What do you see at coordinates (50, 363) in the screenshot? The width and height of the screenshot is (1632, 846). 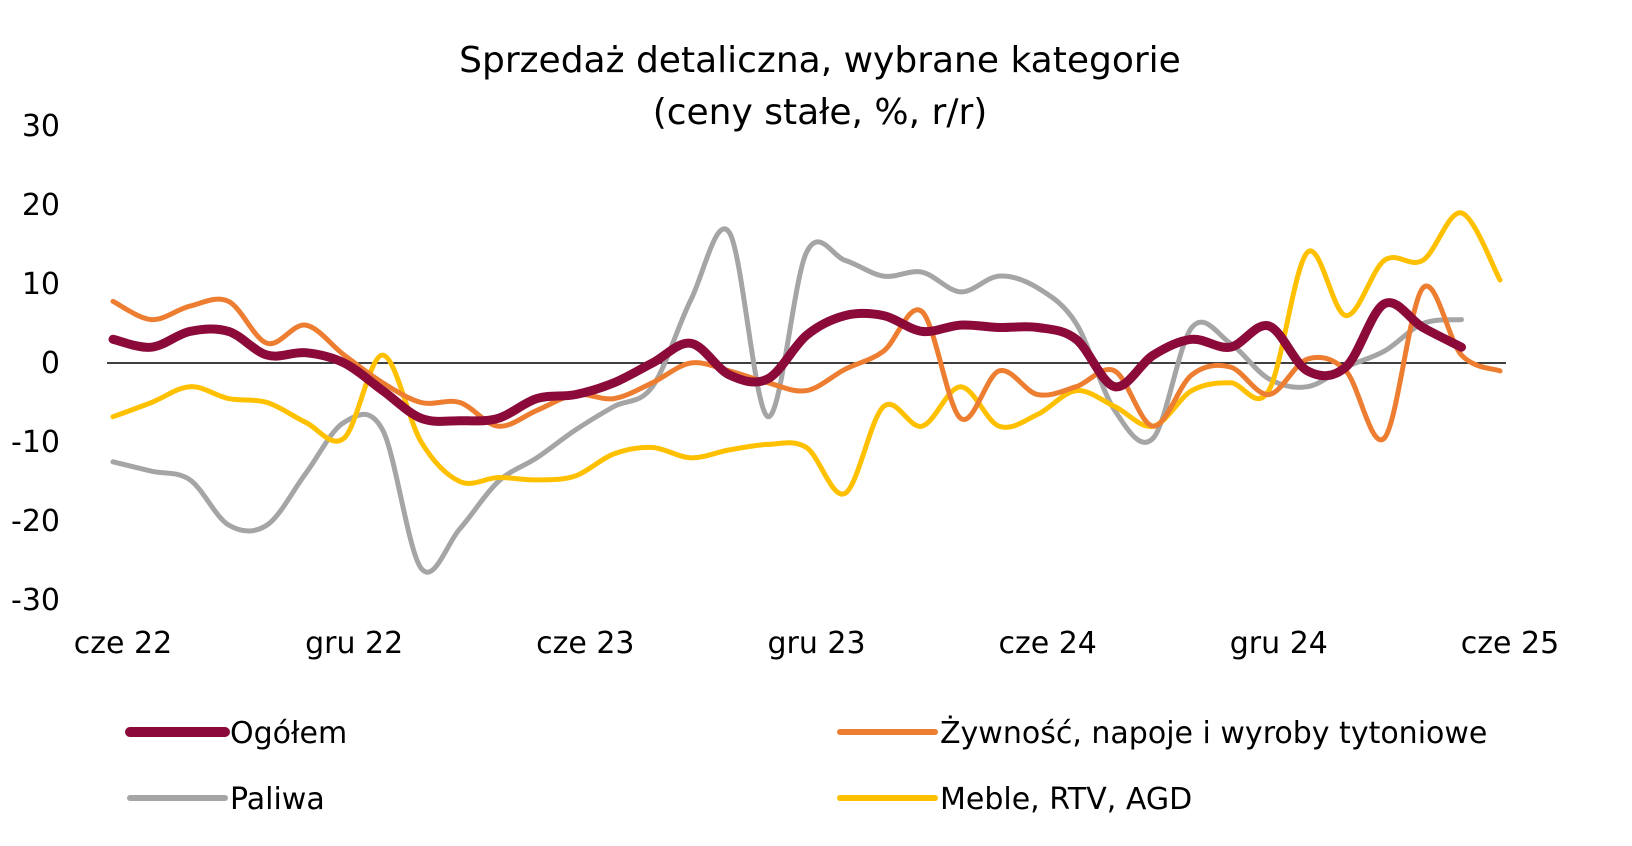 I see `y-tick-label: 0` at bounding box center [50, 363].